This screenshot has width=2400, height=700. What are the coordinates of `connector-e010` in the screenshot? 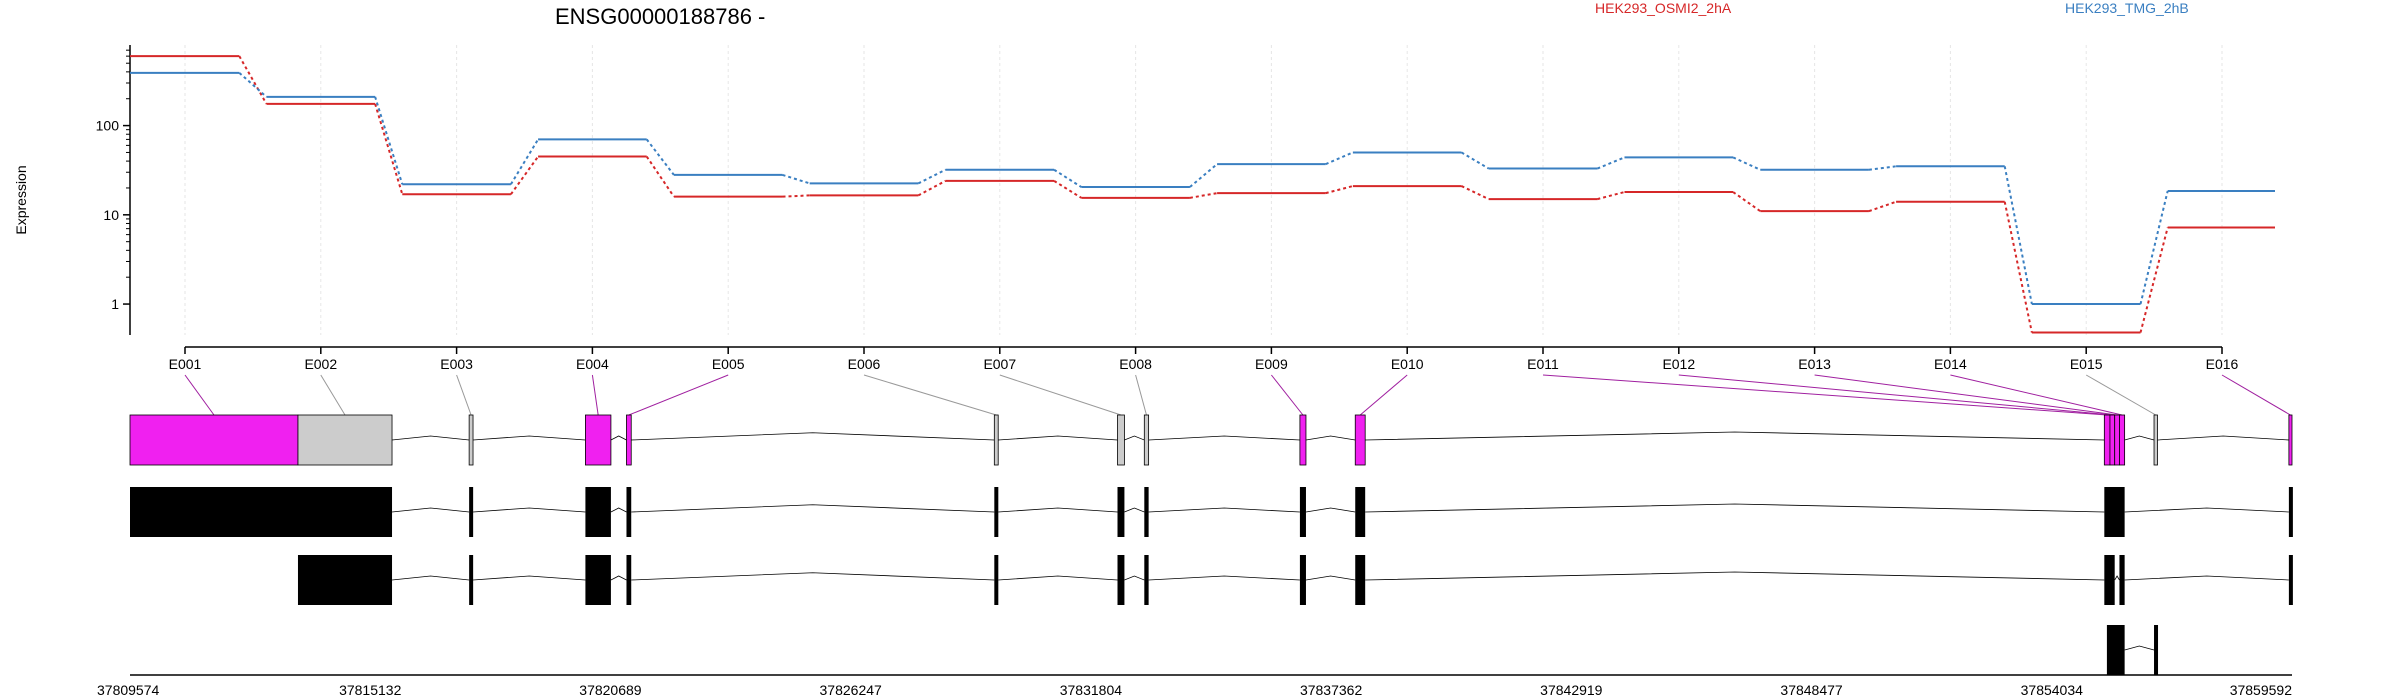 It's located at (1383, 395).